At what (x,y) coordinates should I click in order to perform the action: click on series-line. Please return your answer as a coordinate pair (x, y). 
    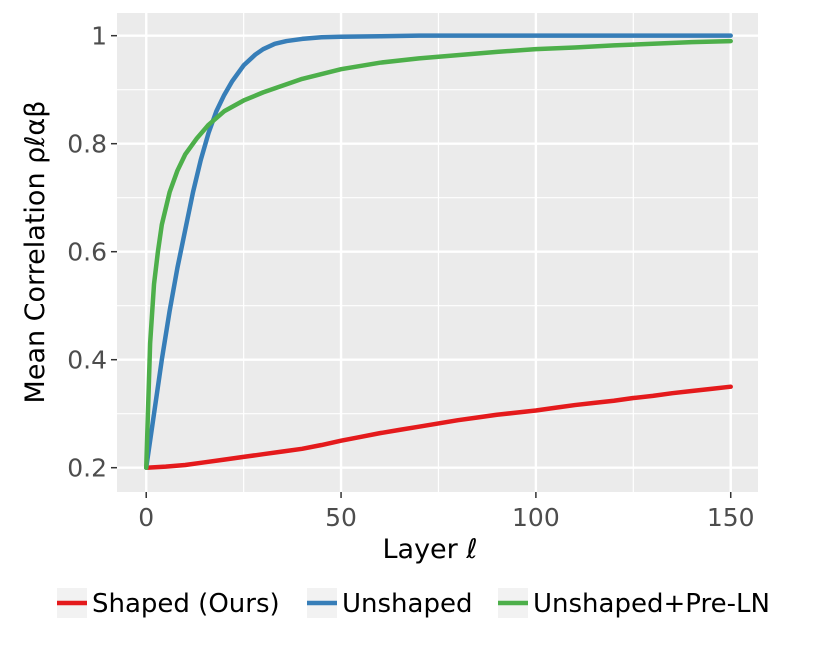
    Looking at the image, I should click on (438, 427).